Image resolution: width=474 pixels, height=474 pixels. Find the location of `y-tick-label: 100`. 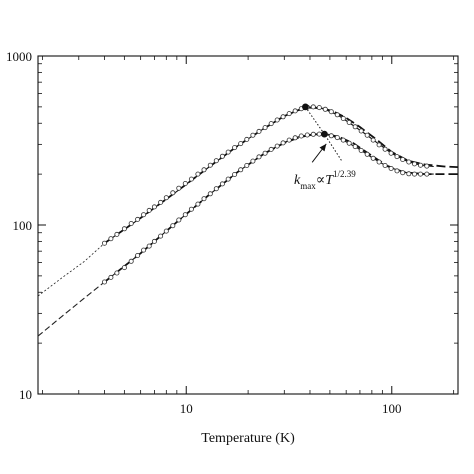

y-tick-label: 100 is located at coordinates (23, 225).